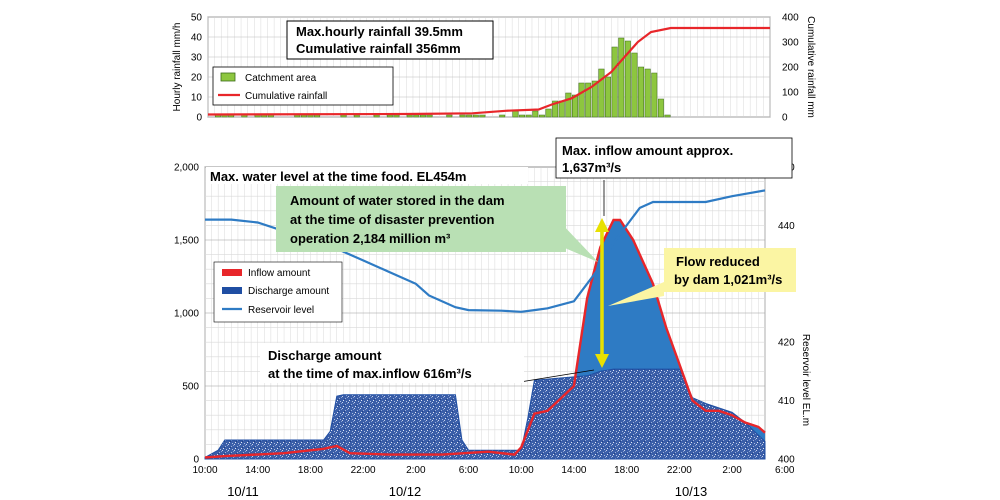 Image resolution: width=1000 pixels, height=500 pixels. I want to click on stored-line2: at the time of disaster prevention, so click(392, 219).